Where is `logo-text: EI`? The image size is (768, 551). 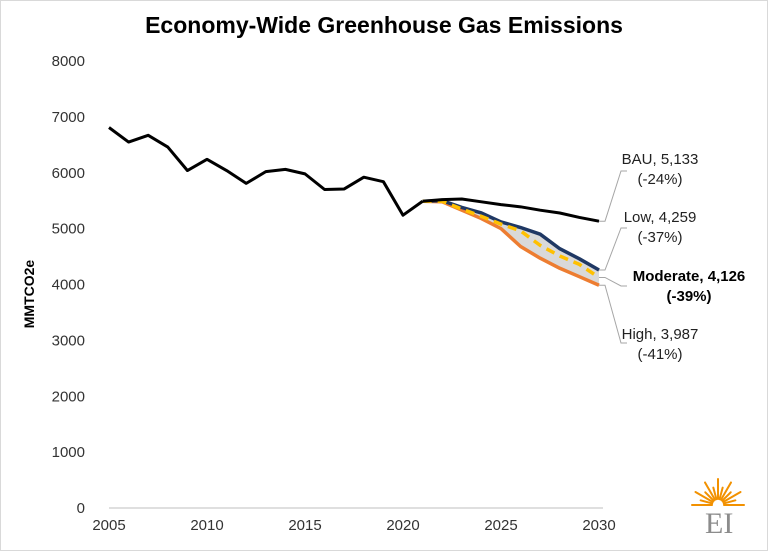 logo-text: EI is located at coordinates (719, 523).